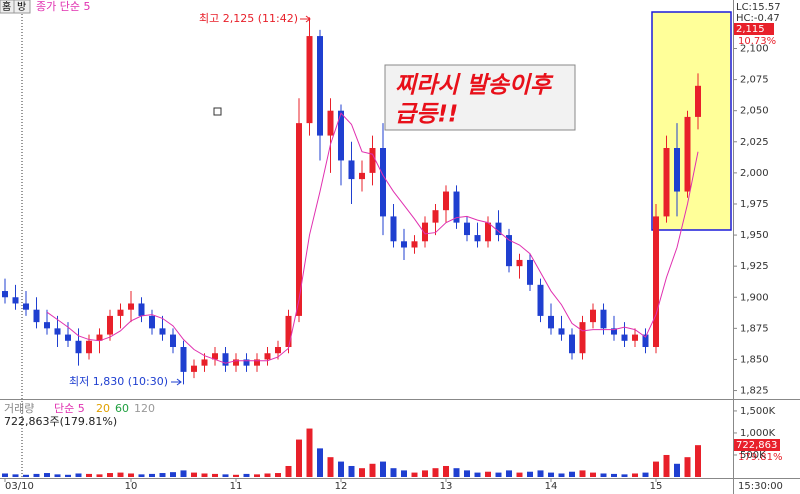  I want to click on volume-badge, so click(757, 445).